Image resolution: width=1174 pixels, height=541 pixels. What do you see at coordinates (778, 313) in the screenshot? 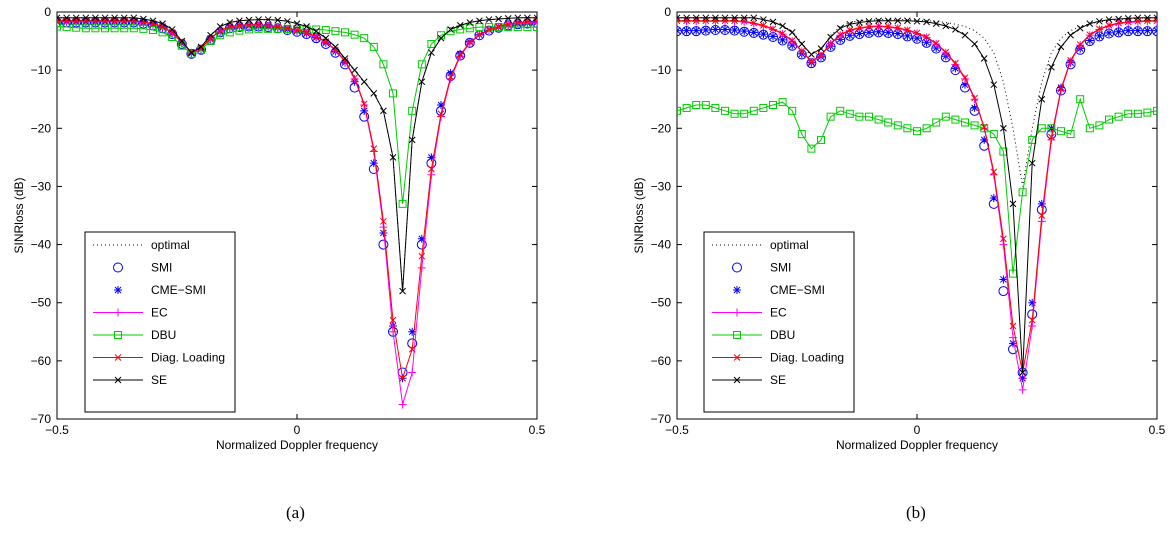
I see `legend-label: EC` at bounding box center [778, 313].